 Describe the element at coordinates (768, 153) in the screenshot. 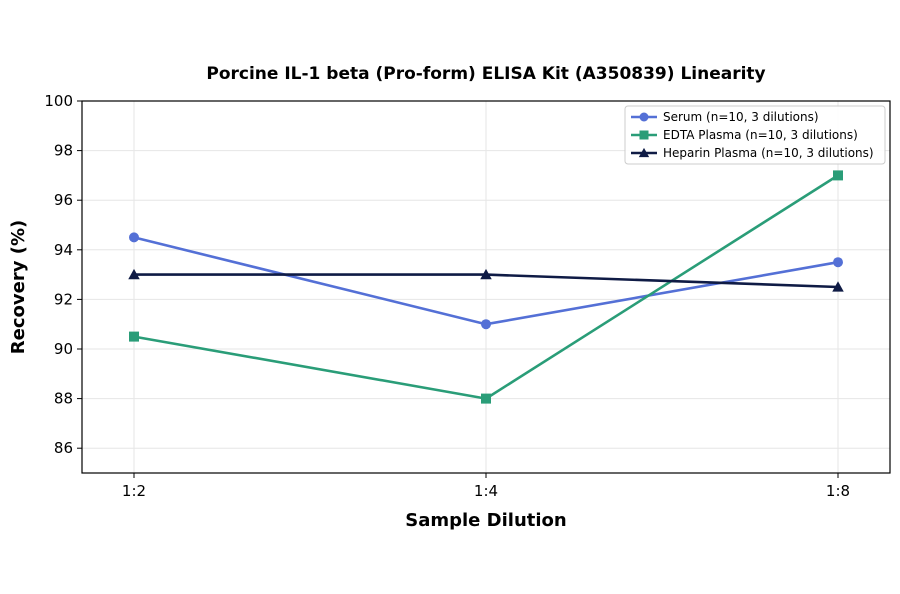

I see `legend-label: Heparin Plasma (n=10, 3 dilutions)` at that location.